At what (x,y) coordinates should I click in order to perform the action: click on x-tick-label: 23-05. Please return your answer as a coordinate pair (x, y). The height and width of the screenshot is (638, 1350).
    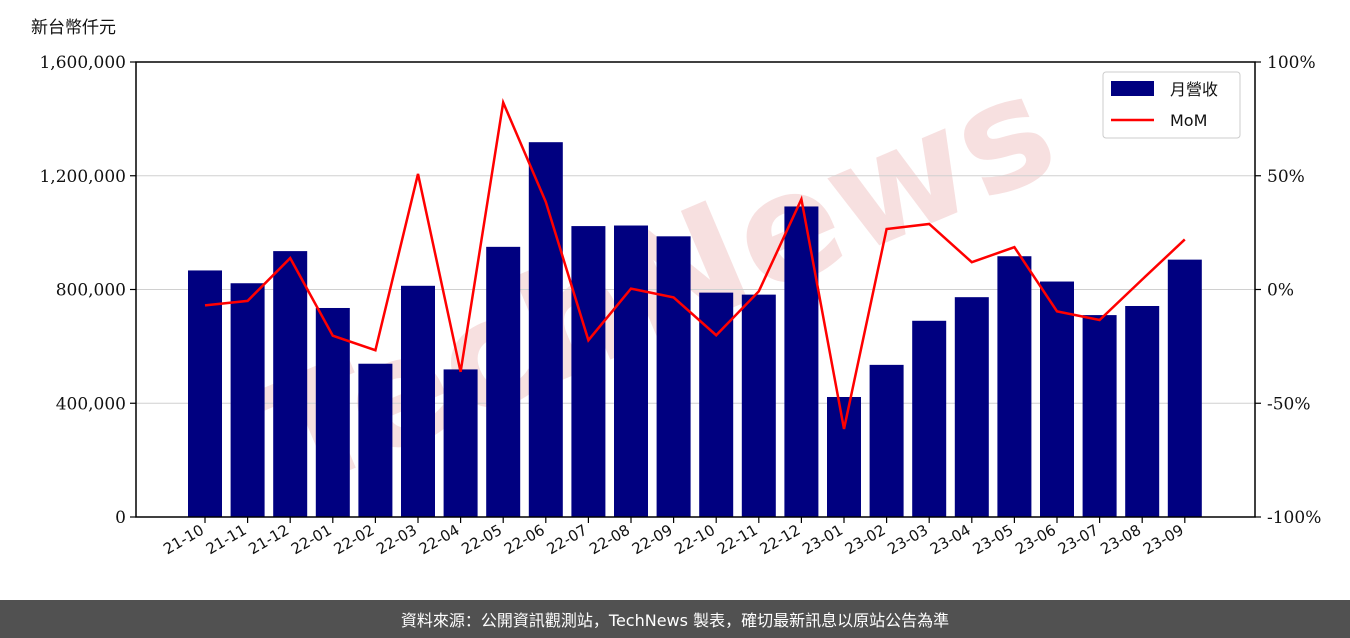
    Looking at the image, I should click on (993, 539).